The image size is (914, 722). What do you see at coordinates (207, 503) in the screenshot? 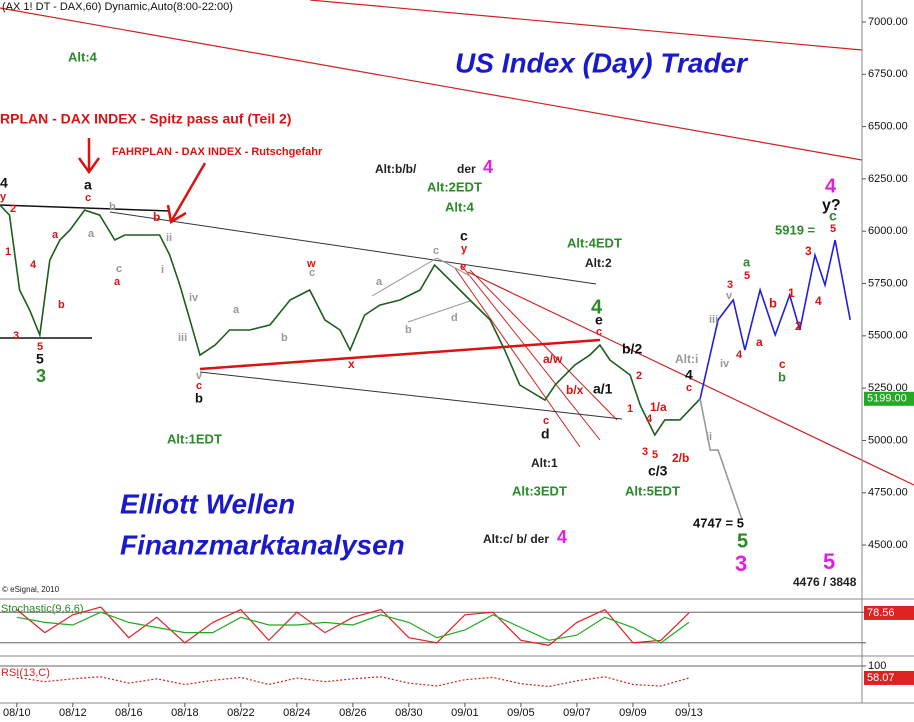
I see `annotation: Elliott Wellen` at bounding box center [207, 503].